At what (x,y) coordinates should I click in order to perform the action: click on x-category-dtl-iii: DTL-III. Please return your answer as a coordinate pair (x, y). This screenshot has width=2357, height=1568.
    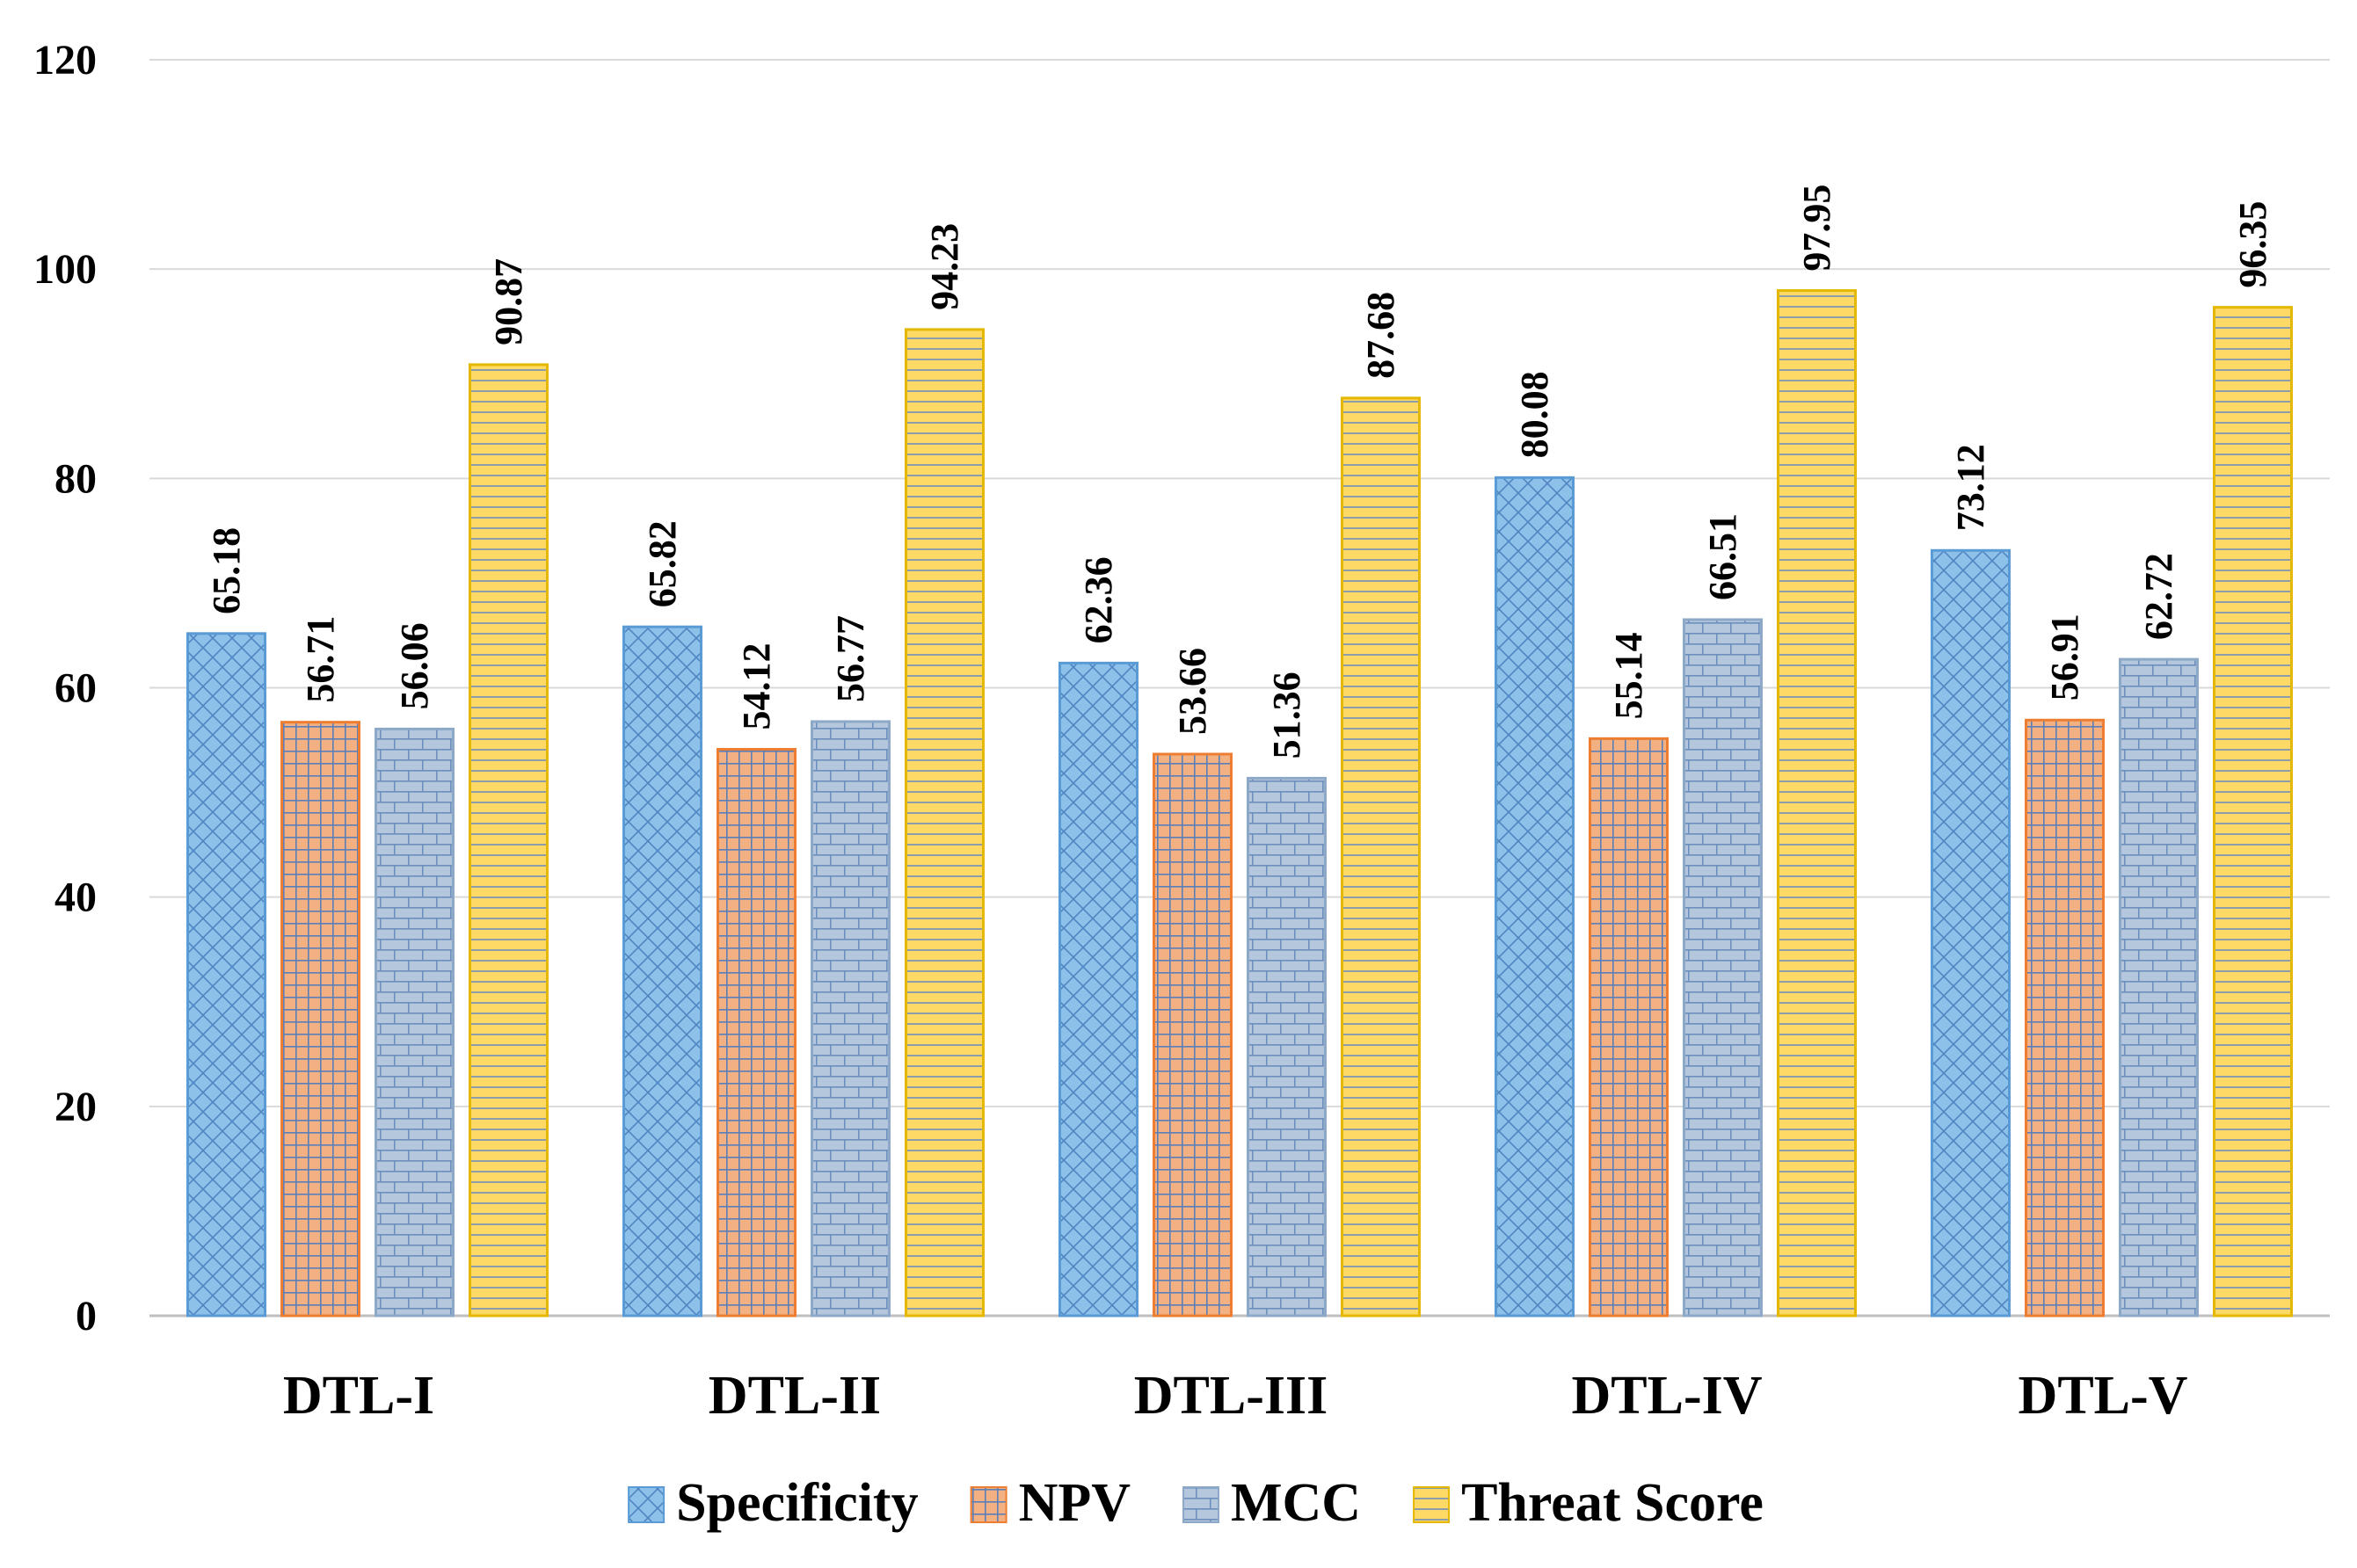
    Looking at the image, I should click on (1231, 1396).